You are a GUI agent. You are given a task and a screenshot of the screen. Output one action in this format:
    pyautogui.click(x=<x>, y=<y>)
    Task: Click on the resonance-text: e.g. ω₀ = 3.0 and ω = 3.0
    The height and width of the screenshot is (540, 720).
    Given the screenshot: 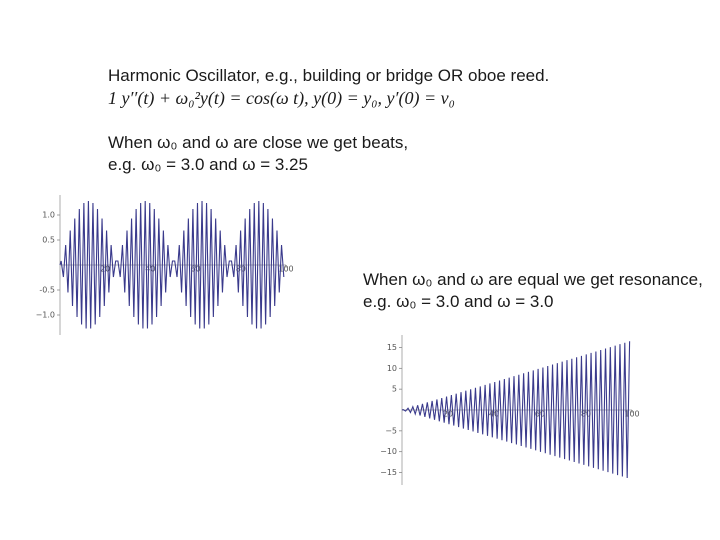 What is the action you would take?
    pyautogui.click(x=458, y=301)
    